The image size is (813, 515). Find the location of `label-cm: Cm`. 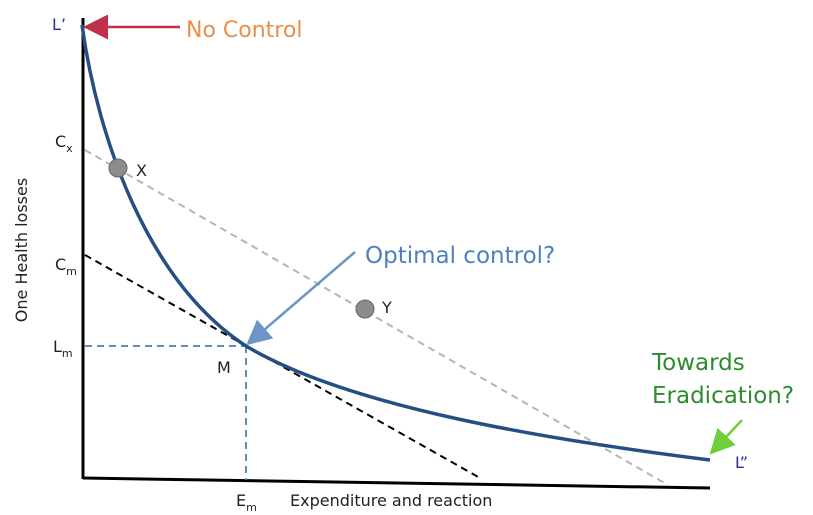

label-cm: Cm is located at coordinates (66, 266).